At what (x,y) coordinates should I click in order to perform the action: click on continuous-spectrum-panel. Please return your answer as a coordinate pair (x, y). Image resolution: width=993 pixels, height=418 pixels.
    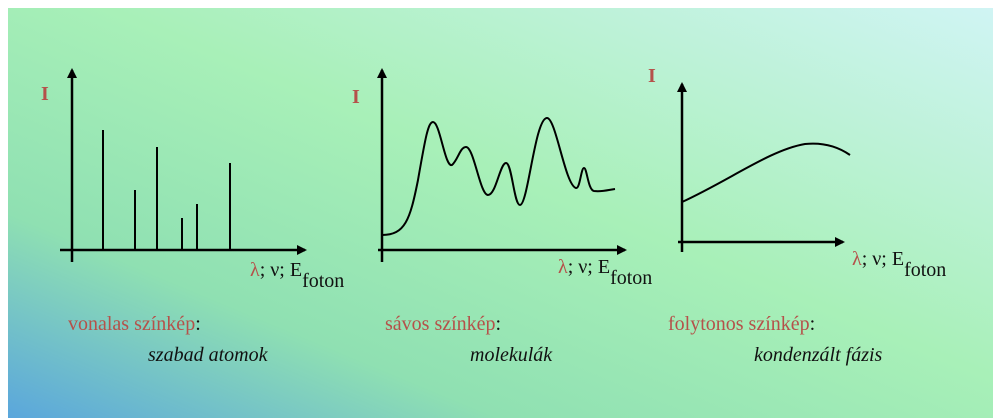
    Looking at the image, I should click on (764, 167).